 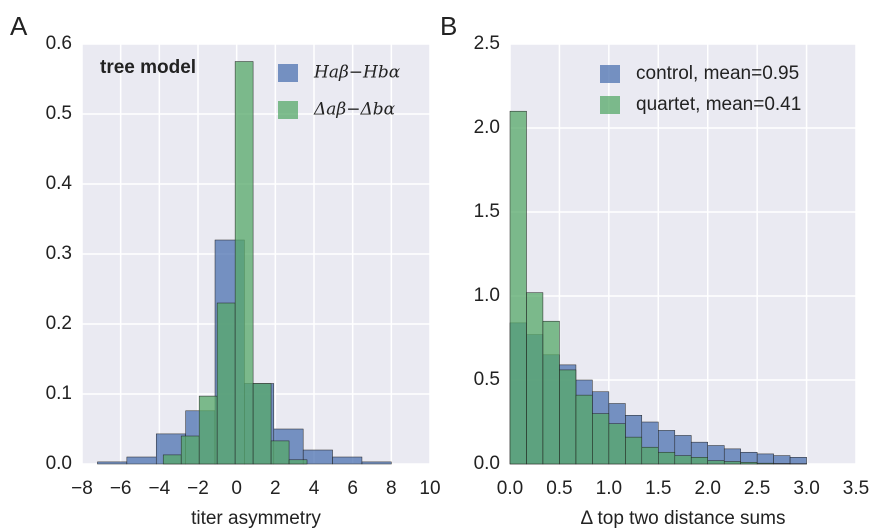 I want to click on legend-label: quartet, mean=0.41, so click(x=718, y=104).